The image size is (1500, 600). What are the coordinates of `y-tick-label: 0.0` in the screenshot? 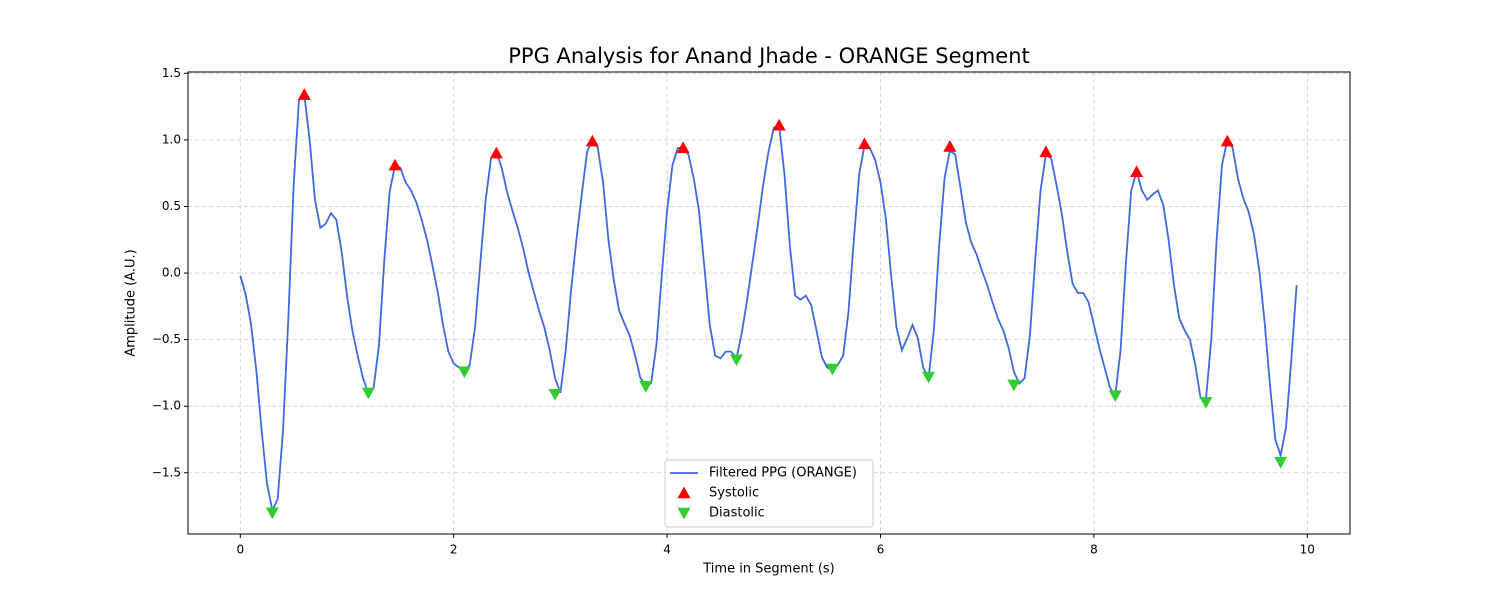 It's located at (171, 273).